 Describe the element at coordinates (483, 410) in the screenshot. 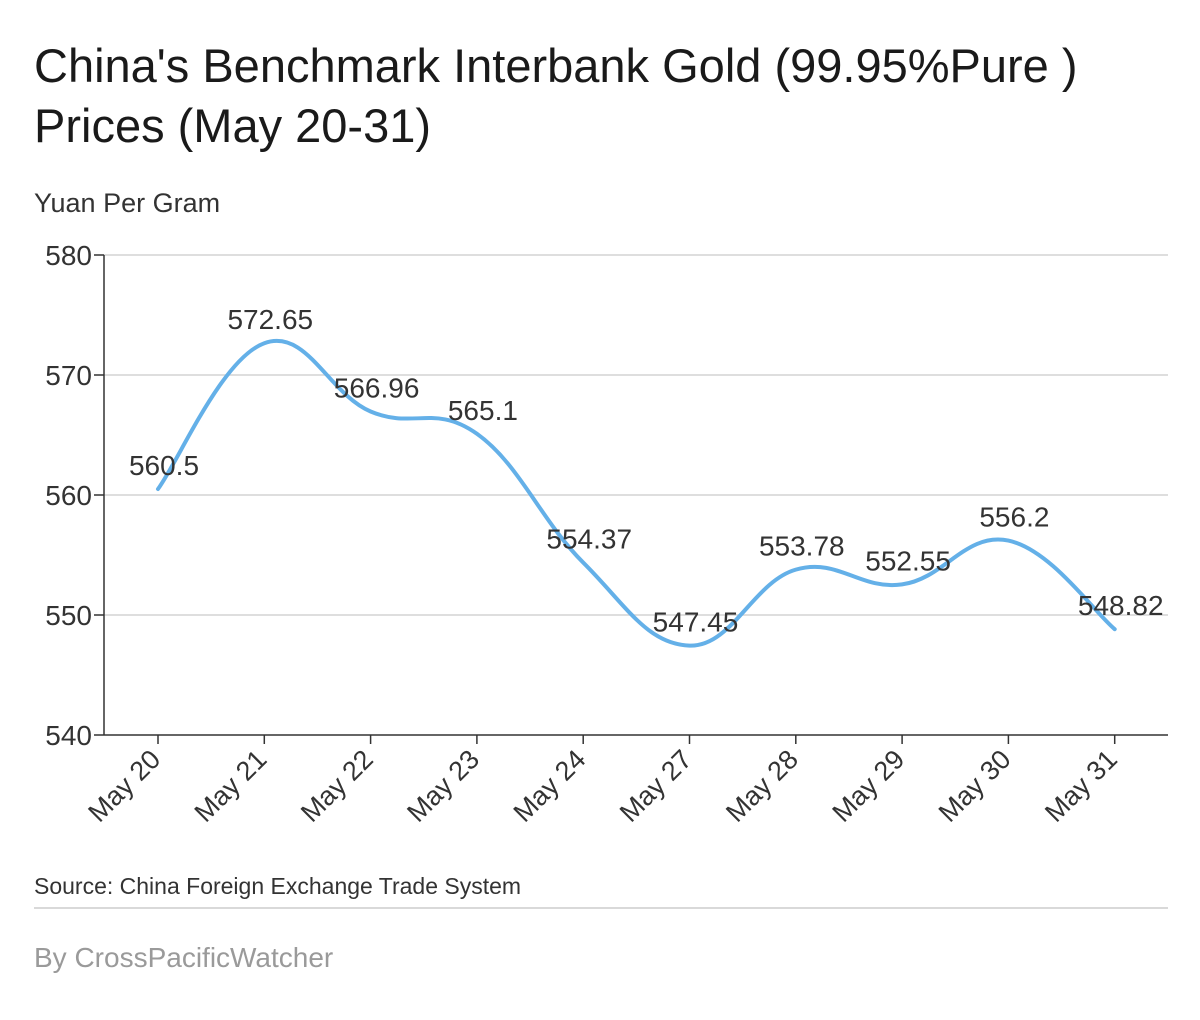

I see `data-label: 565.1` at that location.